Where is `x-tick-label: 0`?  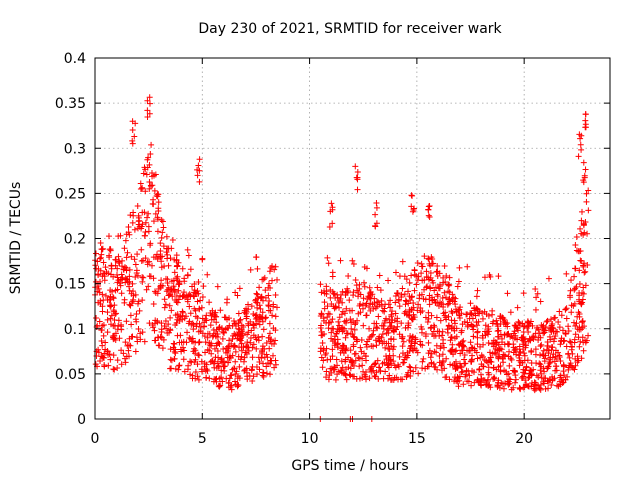 x-tick-label: 0 is located at coordinates (95, 439).